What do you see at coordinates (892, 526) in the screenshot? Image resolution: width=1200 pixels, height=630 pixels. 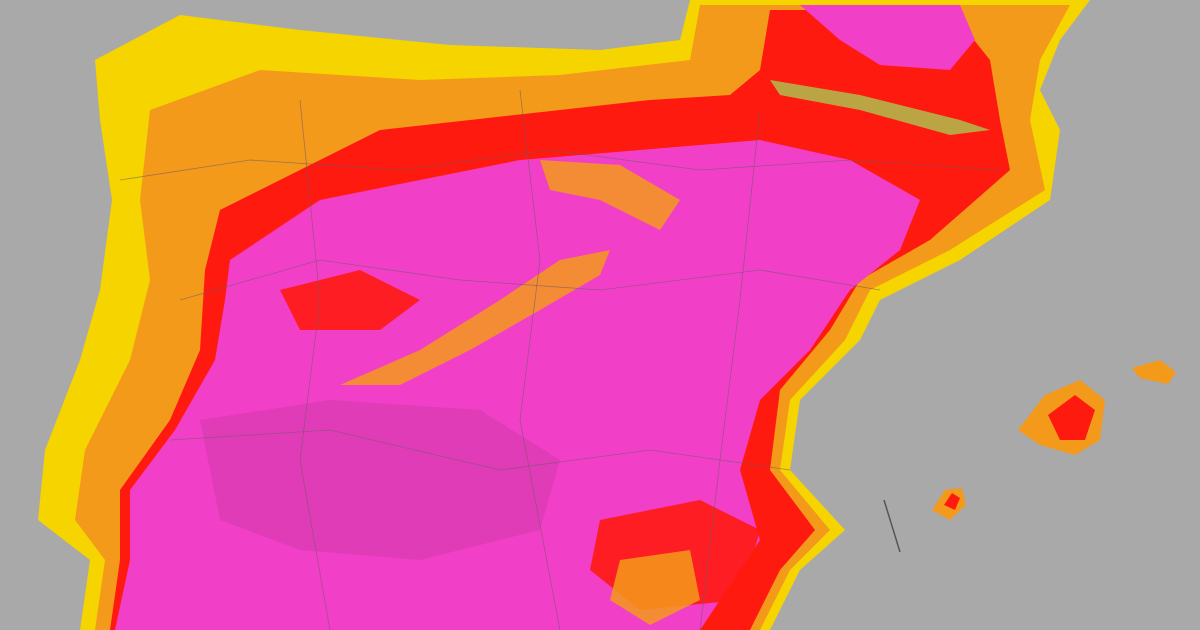 I see `coast-line` at bounding box center [892, 526].